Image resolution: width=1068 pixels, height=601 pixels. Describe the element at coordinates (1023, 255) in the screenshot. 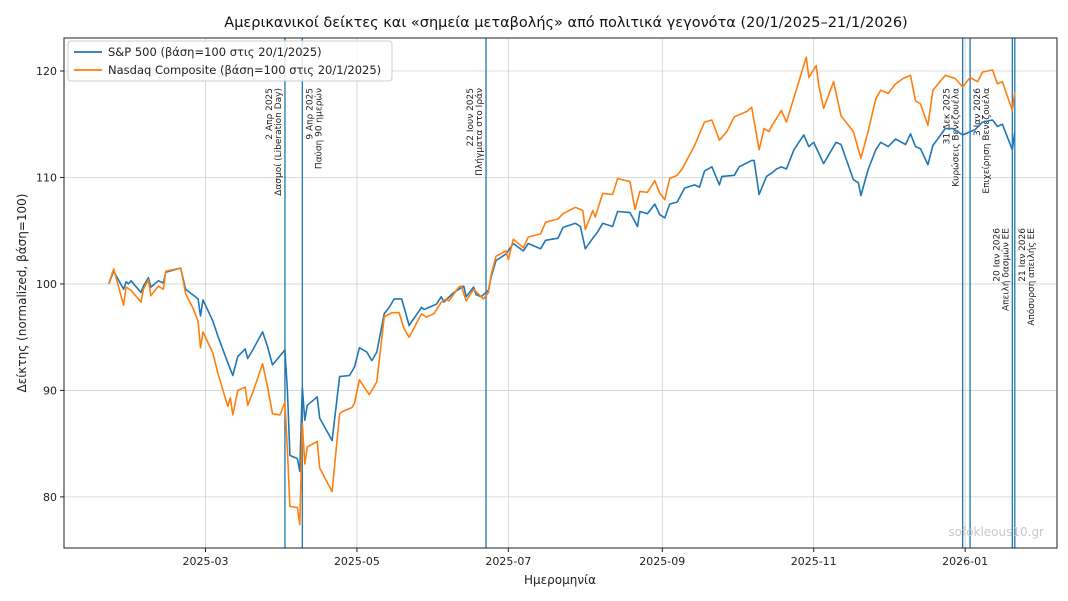

I see `event-date: 21 Ιαν 2026` at that location.